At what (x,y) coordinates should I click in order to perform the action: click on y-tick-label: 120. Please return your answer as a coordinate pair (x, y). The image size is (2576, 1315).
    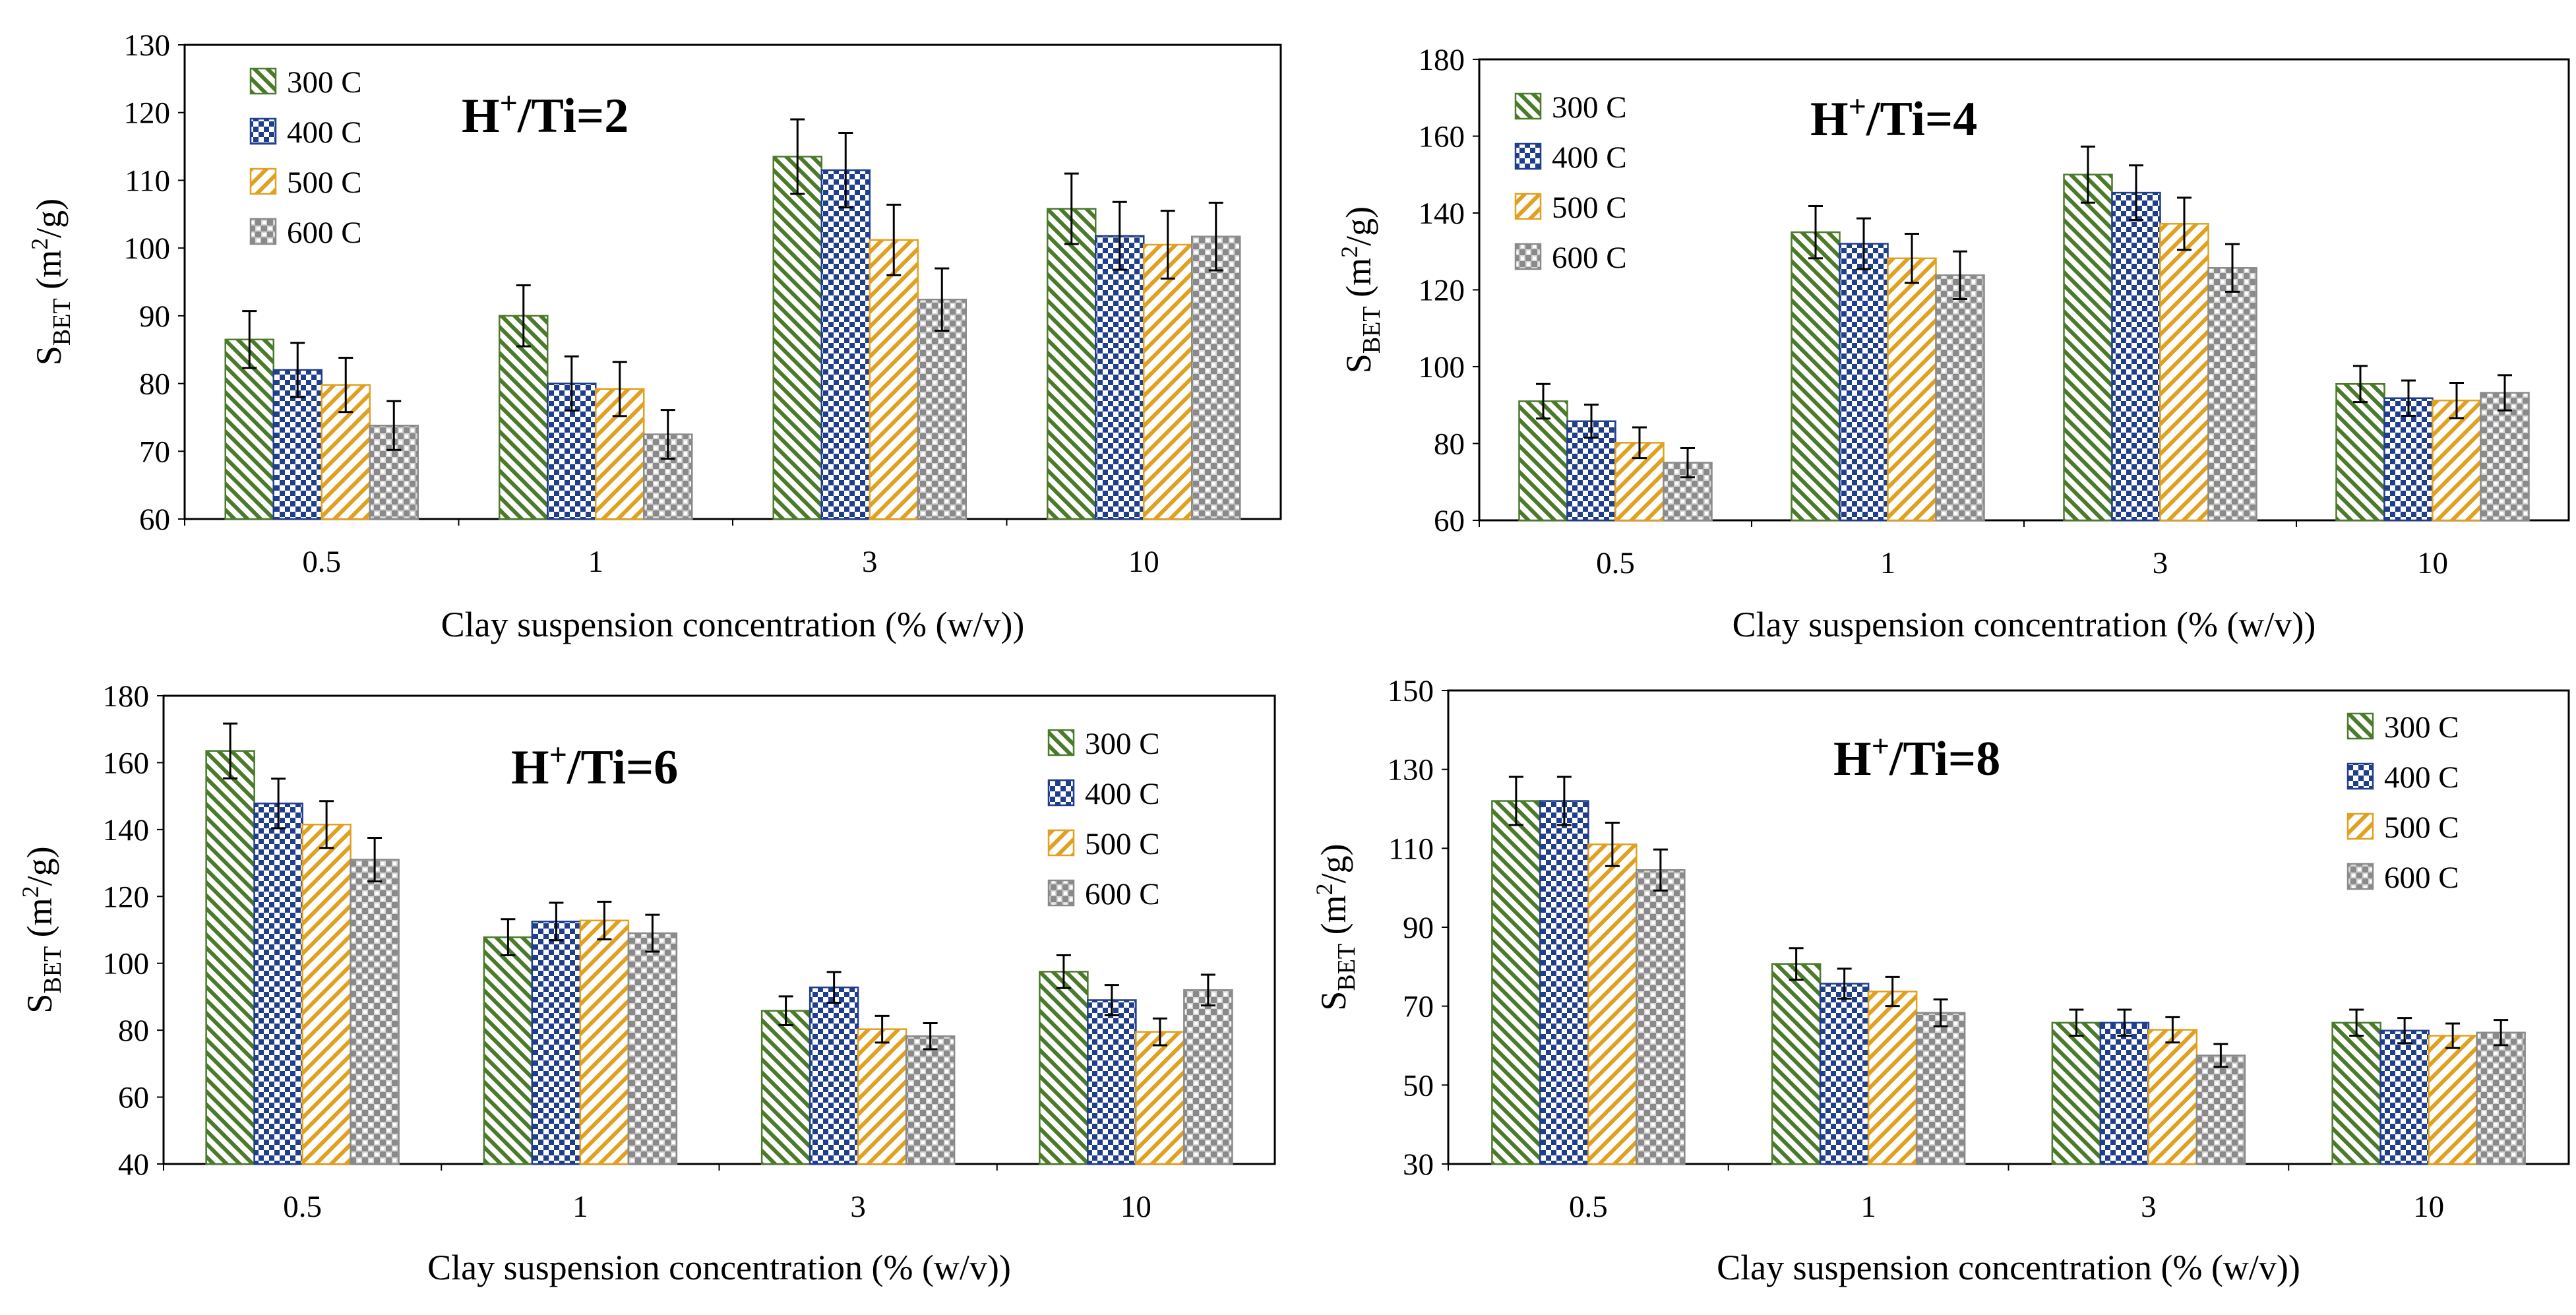
    Looking at the image, I should click on (126, 897).